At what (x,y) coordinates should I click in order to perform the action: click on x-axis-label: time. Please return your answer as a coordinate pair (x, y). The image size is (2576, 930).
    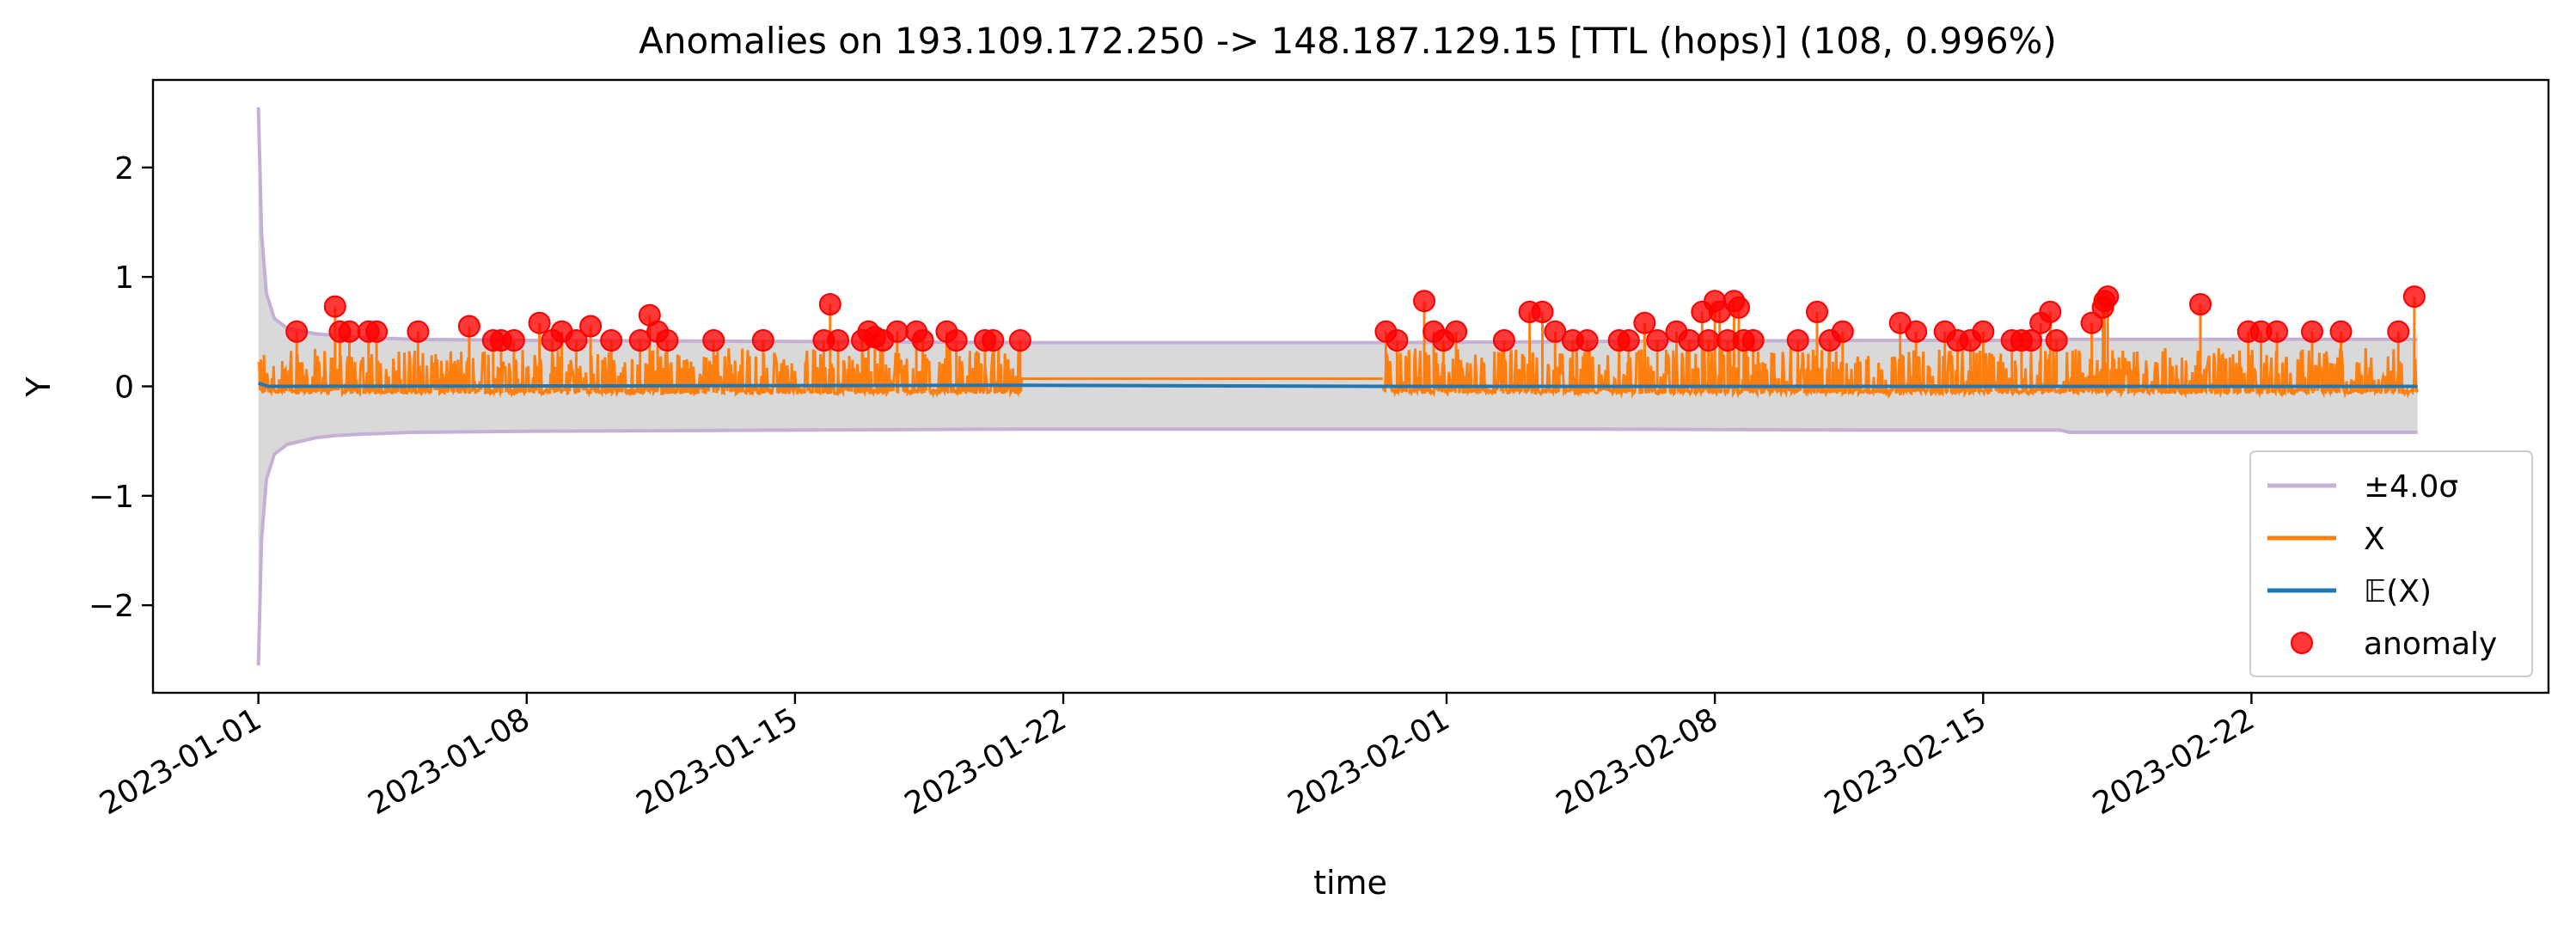
    Looking at the image, I should click on (1350, 883).